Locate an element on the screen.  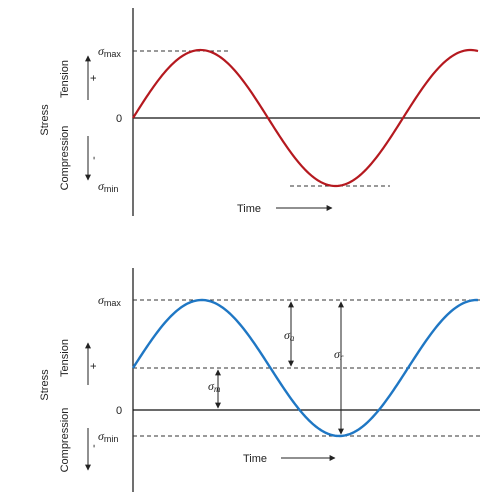
bottom-time-label: Time is located at coordinates (255, 459).